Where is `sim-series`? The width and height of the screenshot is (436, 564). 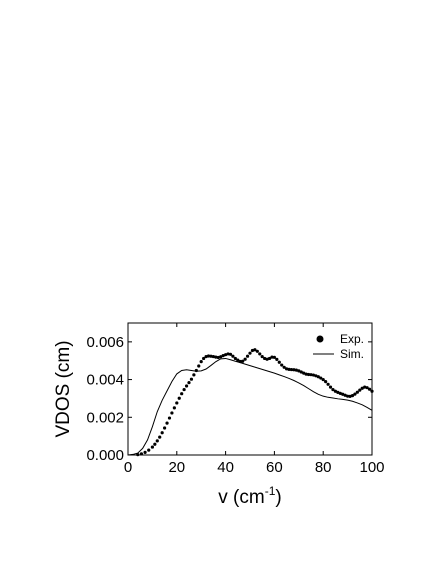
sim-series is located at coordinates (250, 406).